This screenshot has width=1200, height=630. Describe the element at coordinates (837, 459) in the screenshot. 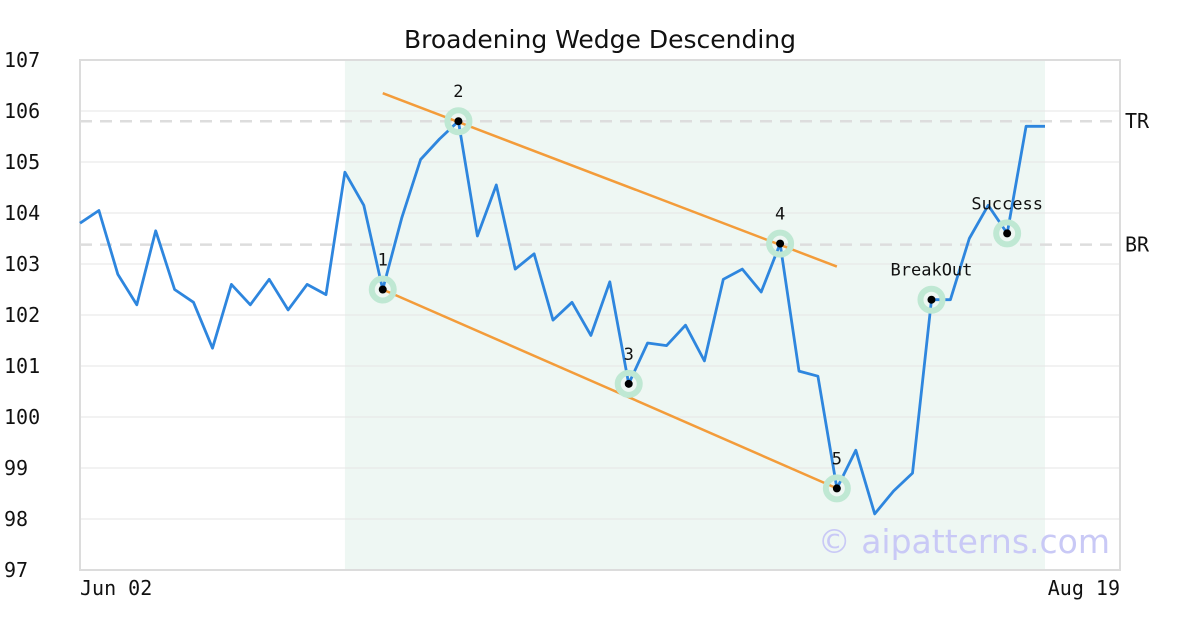

I see `marker-label: 5` at that location.